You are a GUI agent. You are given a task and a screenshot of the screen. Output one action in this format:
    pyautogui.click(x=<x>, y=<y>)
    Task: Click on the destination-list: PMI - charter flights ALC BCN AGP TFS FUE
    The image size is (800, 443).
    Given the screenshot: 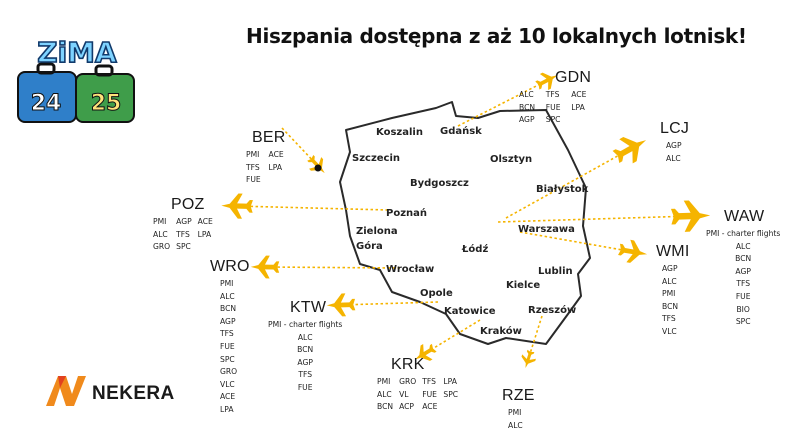 What is the action you would take?
    pyautogui.click(x=305, y=356)
    